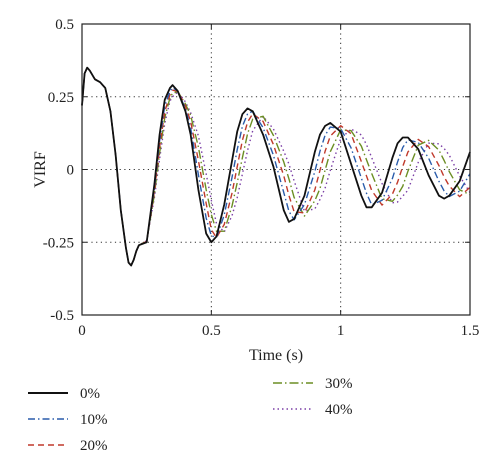 The height and width of the screenshot is (472, 500). I want to click on y-axis-label: VIRF, so click(40, 169).